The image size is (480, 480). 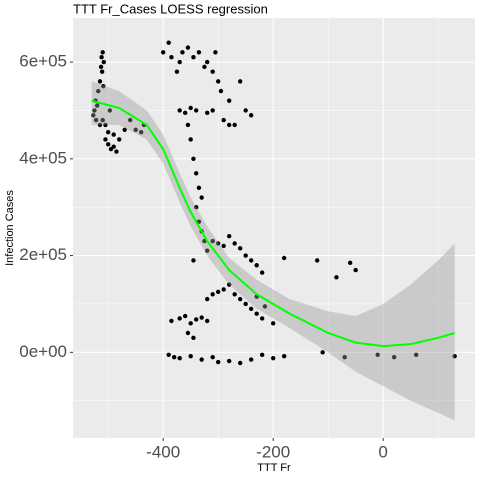 What do you see at coordinates (274, 468) in the screenshot?
I see `x-axis-label: TTT Fr` at bounding box center [274, 468].